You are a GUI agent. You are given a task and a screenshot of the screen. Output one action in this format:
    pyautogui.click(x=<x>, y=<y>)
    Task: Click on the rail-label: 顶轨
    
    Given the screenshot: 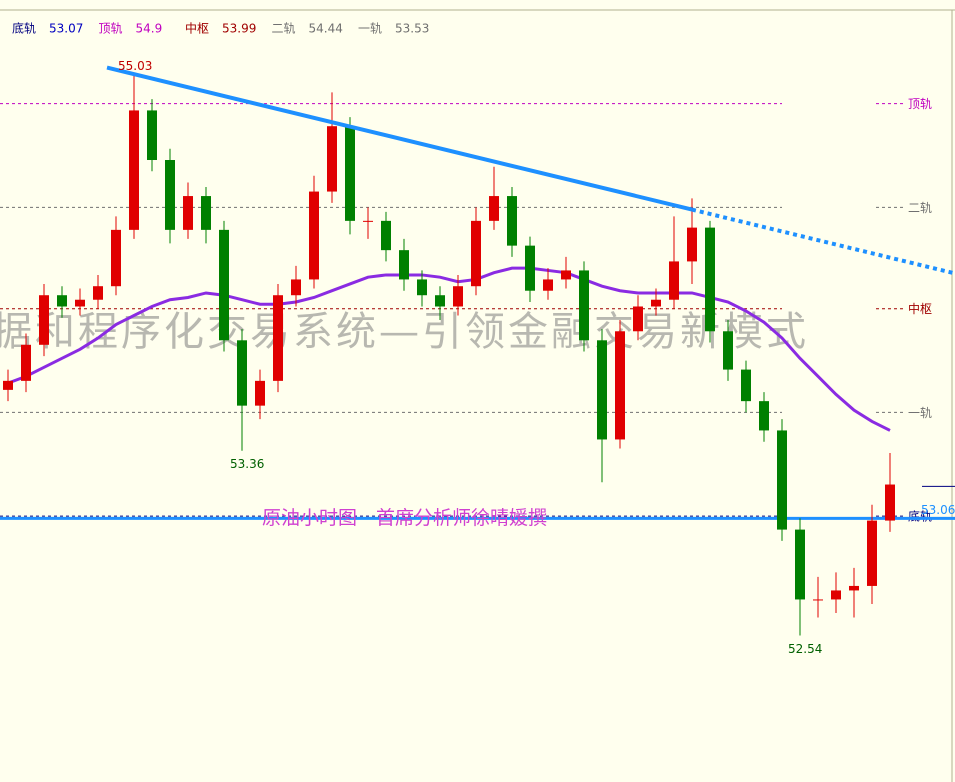 What is the action you would take?
    pyautogui.click(x=920, y=104)
    